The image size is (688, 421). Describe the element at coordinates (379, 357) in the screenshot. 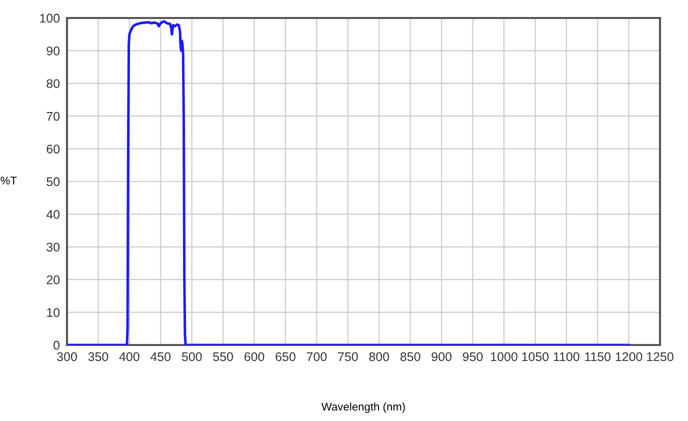

I see `x-tick-label: 800` at that location.